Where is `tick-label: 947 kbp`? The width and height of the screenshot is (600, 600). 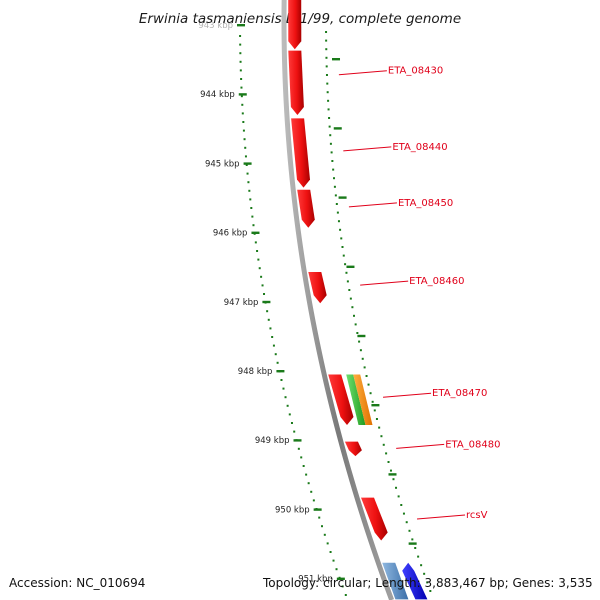 tick-label: 947 kbp is located at coordinates (241, 303).